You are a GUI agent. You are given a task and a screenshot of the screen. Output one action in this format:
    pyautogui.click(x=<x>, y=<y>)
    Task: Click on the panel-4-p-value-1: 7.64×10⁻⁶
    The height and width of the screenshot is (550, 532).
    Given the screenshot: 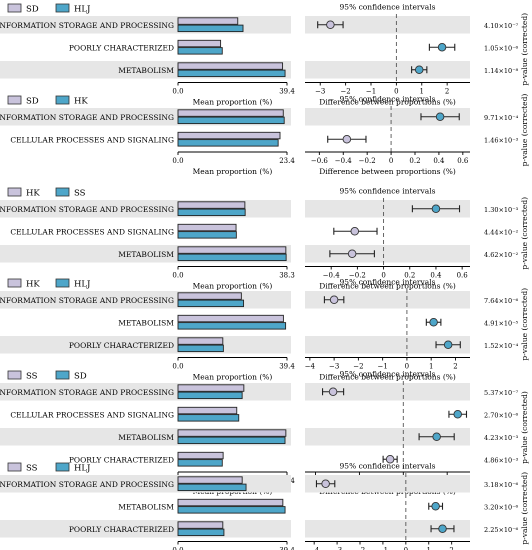 What is the action you would take?
    pyautogui.click(x=501, y=301)
    